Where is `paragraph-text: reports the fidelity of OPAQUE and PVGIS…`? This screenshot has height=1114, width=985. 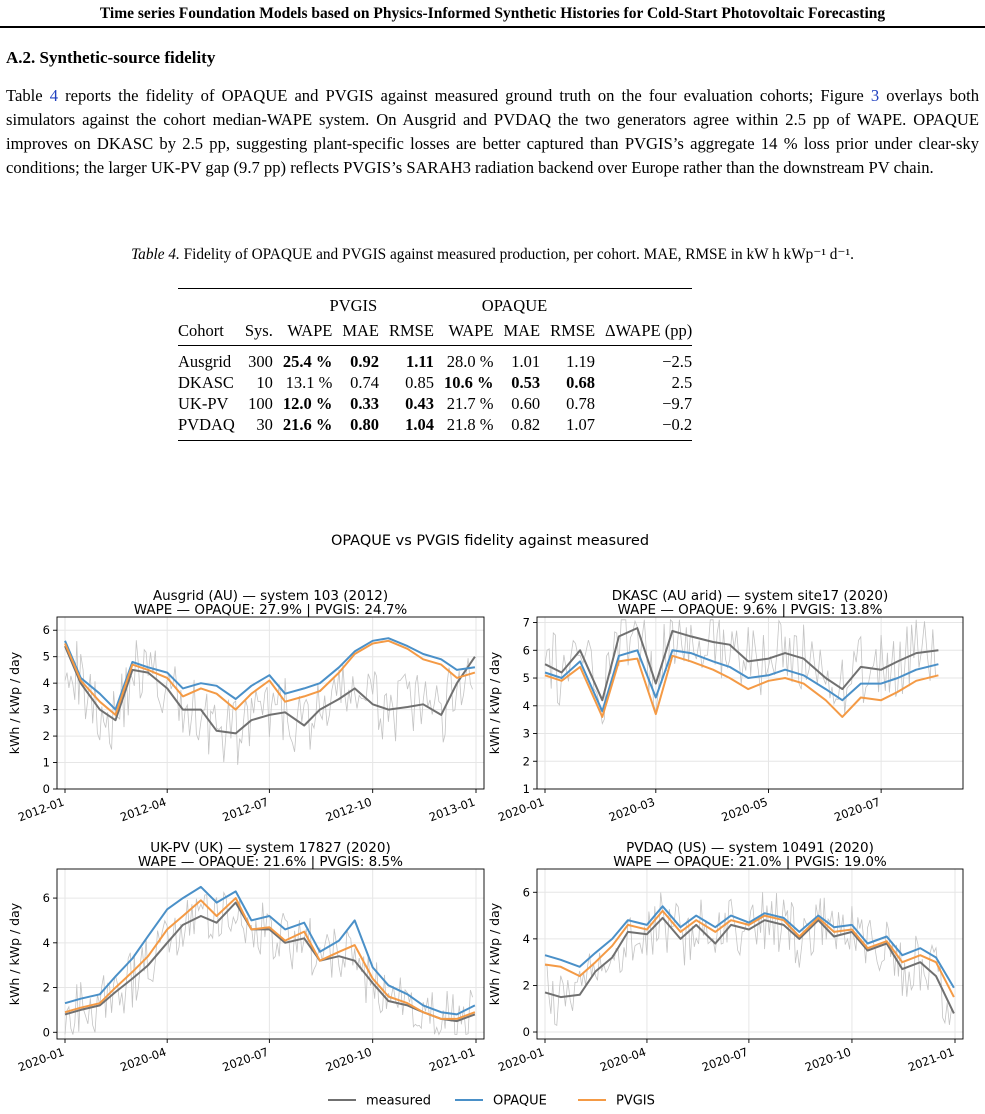
paragraph-text: reports the fidelity of OPAQUE and PVGIS… is located at coordinates (464, 95).